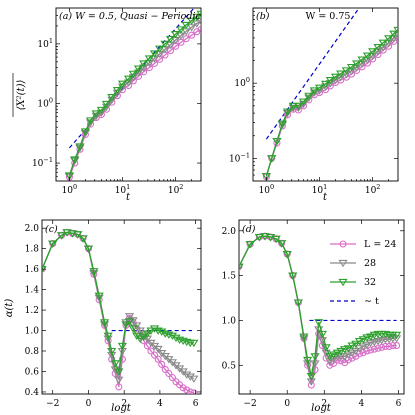 This screenshot has height=415, width=415. Describe the element at coordinates (160, 404) in the screenshot. I see `panel-c-xtick-label: 4` at that location.